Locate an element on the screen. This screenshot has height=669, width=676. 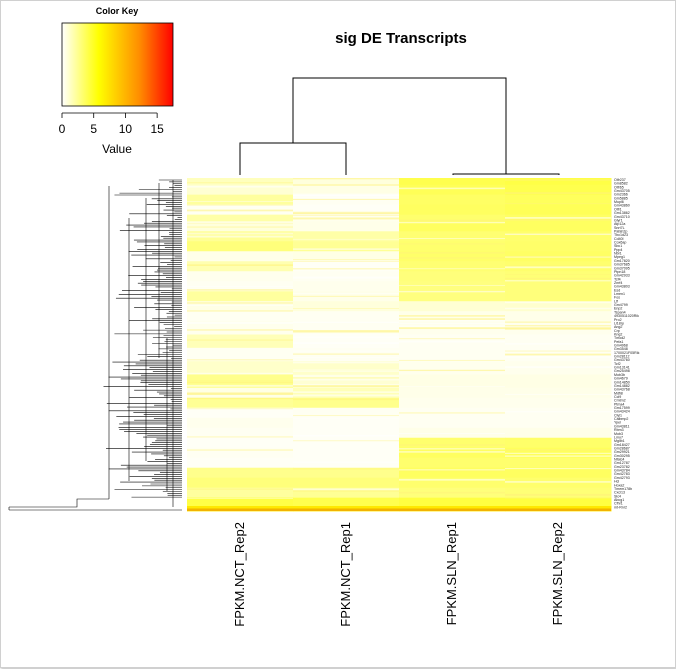
row-label: Ptpn18 is located at coordinates (619, 272).